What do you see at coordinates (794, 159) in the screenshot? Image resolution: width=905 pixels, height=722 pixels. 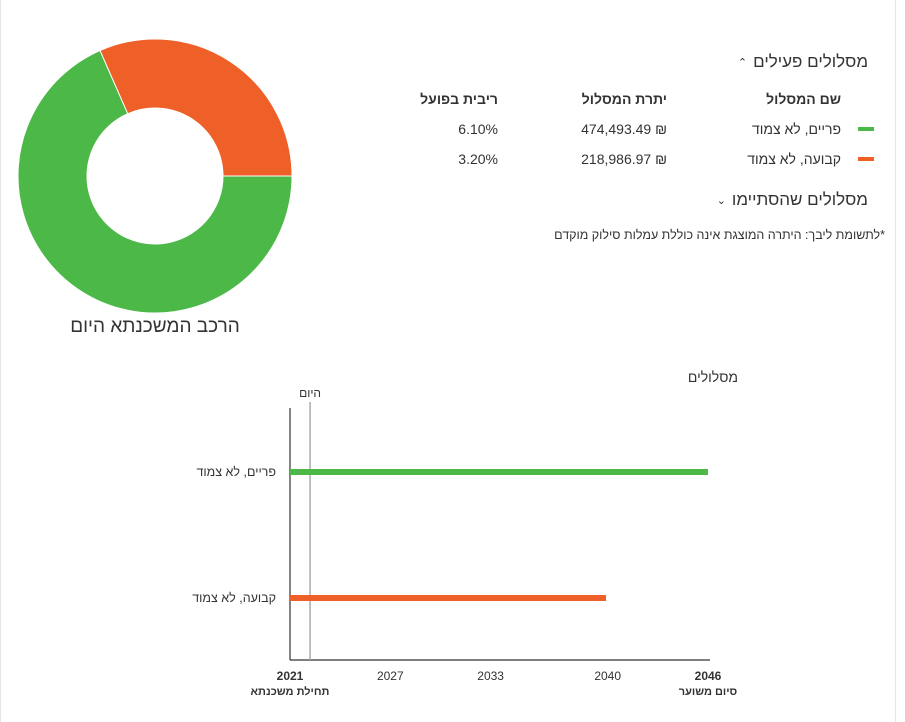 I see `track-name: קבועה, לא צמוד` at bounding box center [794, 159].